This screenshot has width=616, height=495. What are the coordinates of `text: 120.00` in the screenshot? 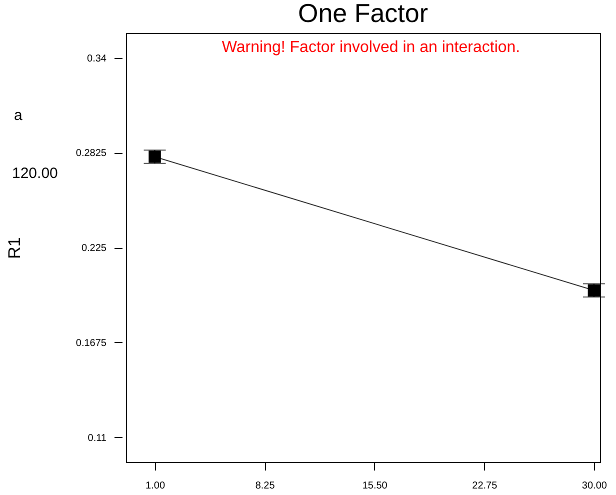 It's located at (35, 173).